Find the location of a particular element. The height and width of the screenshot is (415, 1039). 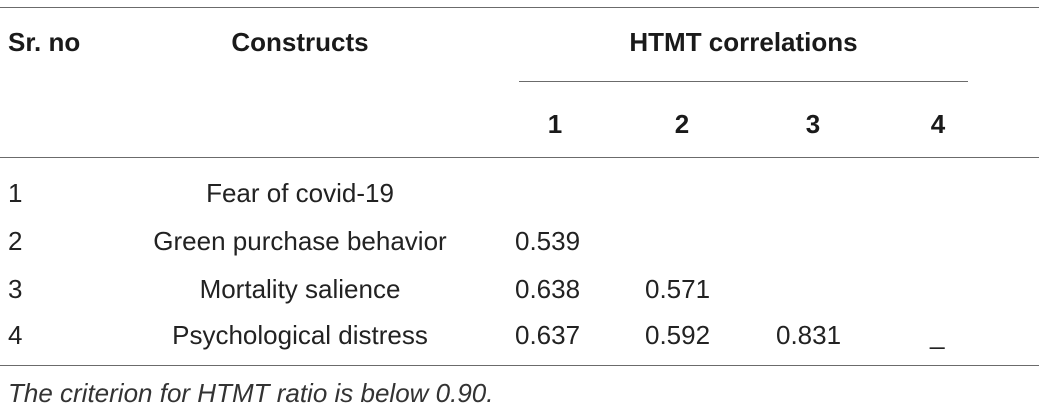

row-sr: 3 is located at coordinates (15, 289).